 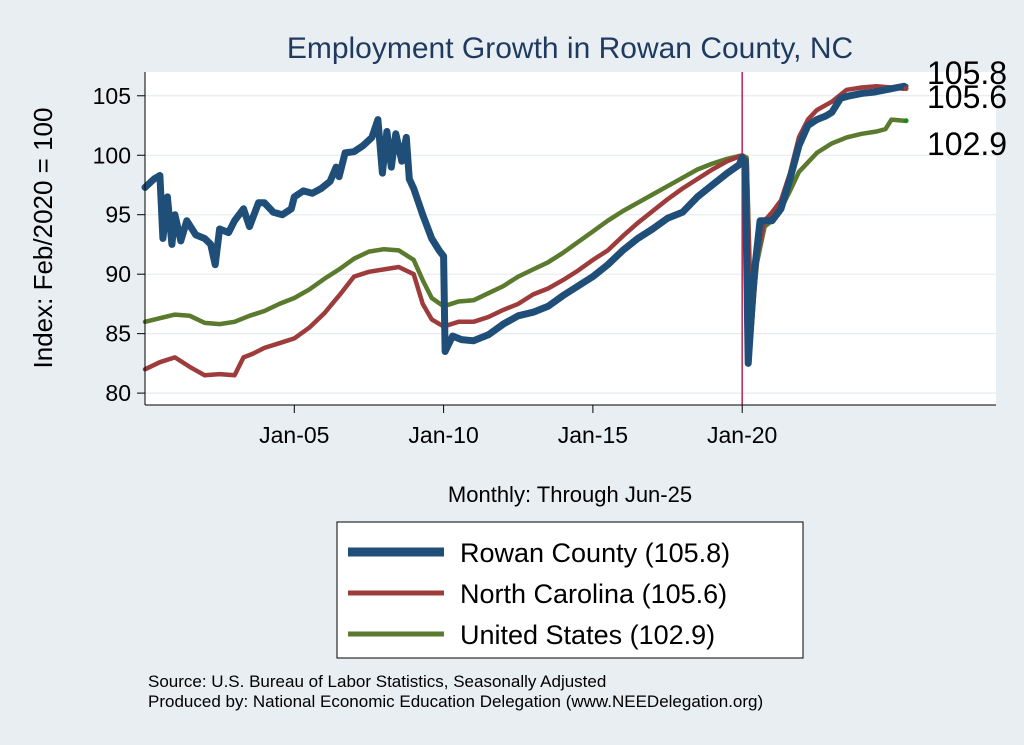 What do you see at coordinates (43, 238) in the screenshot?
I see `y-axis-label: Index: Feb/2020 = 100` at bounding box center [43, 238].